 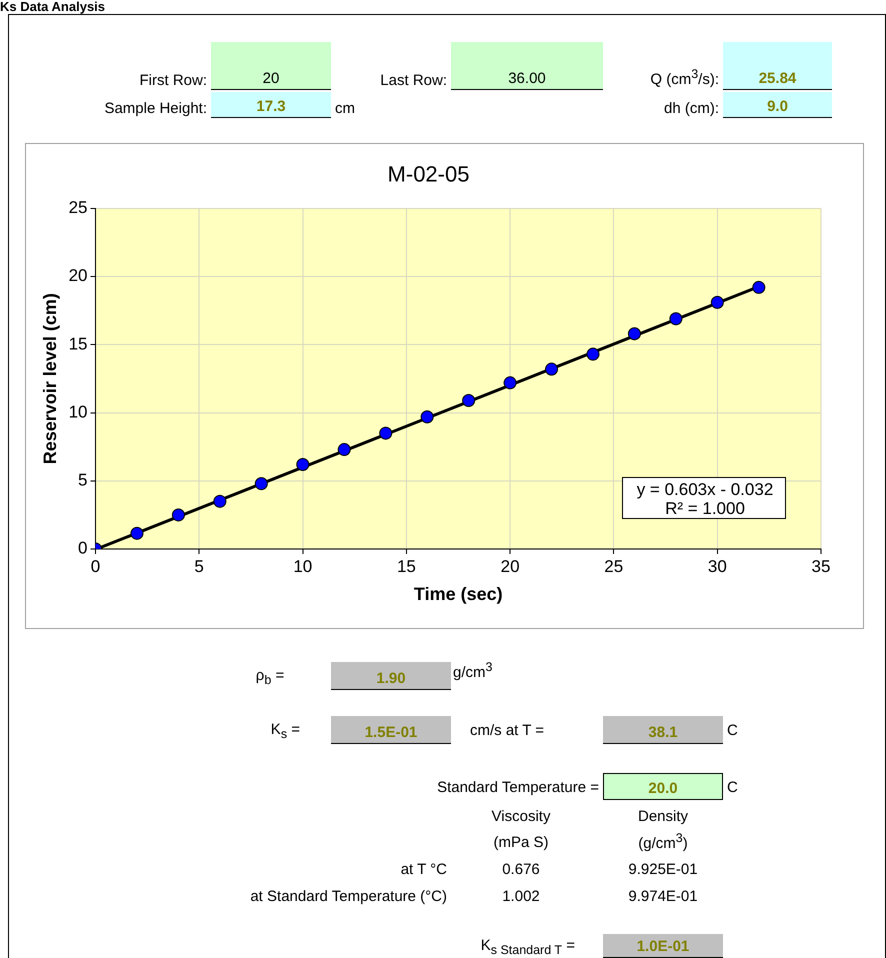 I want to click on text: K$_{s}$ =, so click(x=285, y=730).